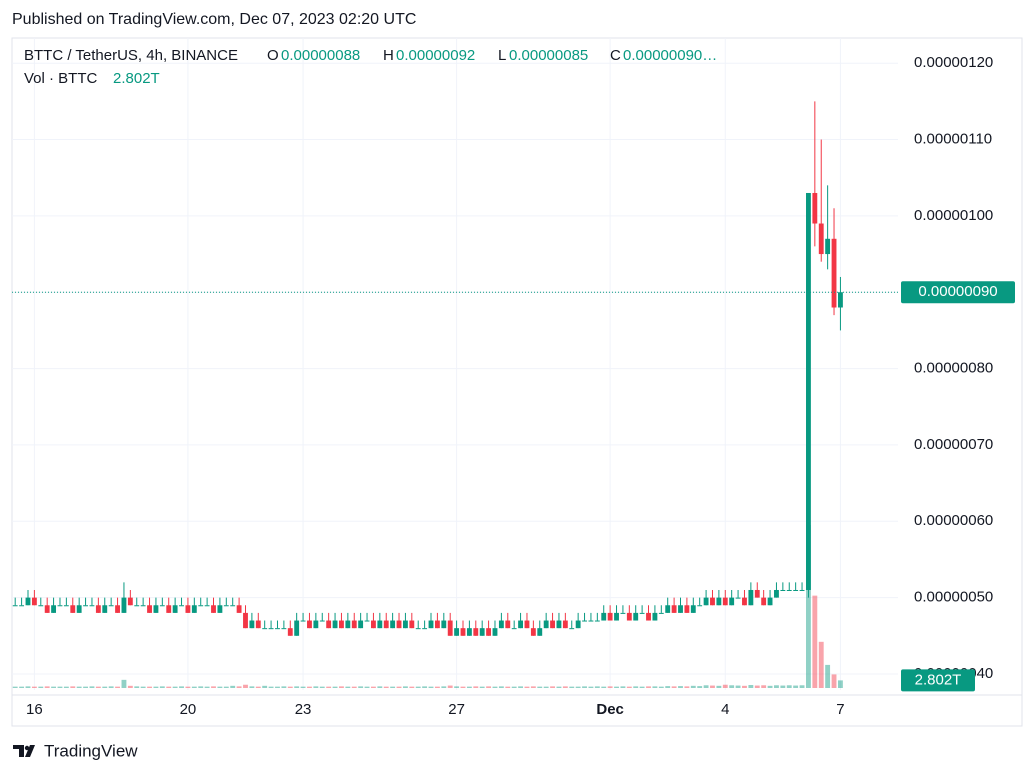  I want to click on y-tick-label: 0.00000100, so click(953, 215).